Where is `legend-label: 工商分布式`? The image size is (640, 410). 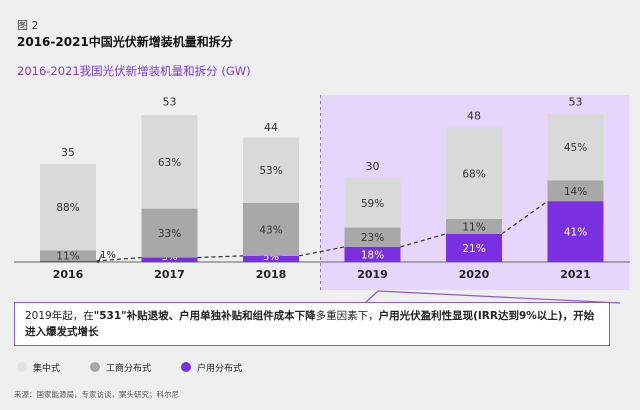
legend-label: 工商分布式 is located at coordinates (129, 369).